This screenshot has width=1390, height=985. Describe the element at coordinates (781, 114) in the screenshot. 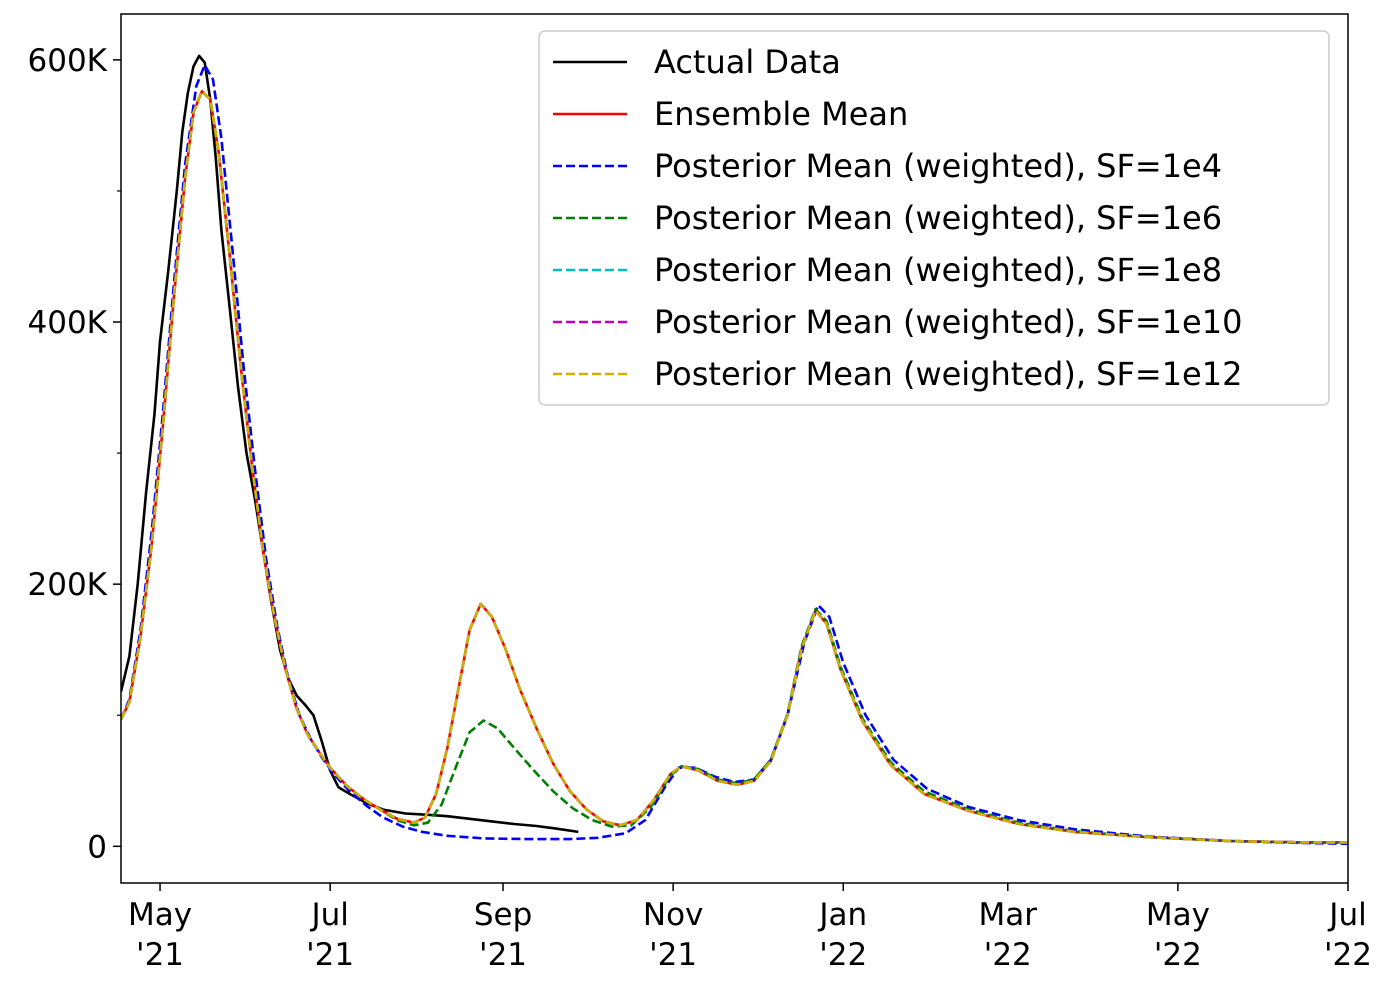

I see `legend-label-1: Ensemble Mean` at that location.